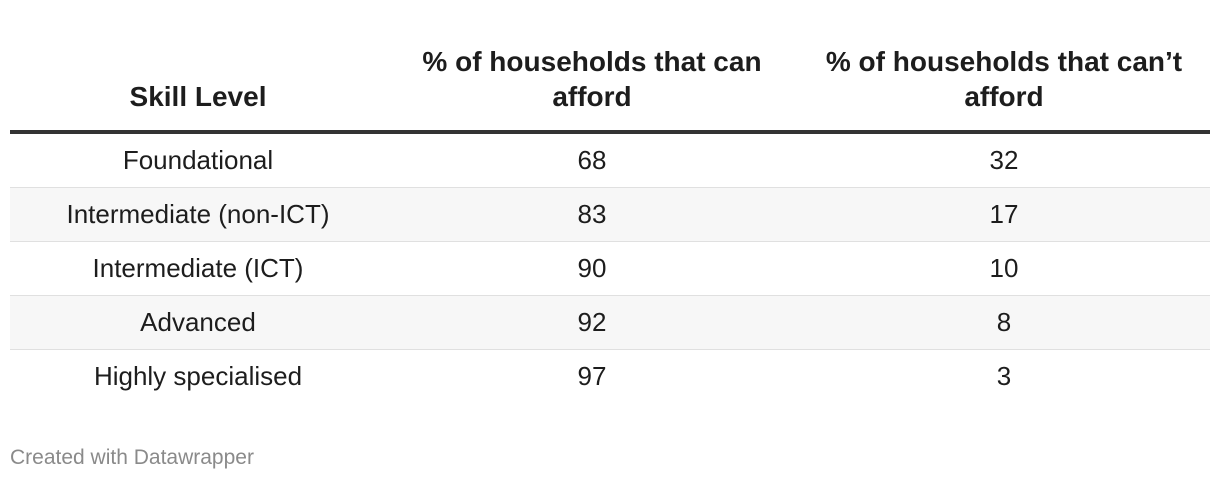 Image resolution: width=1220 pixels, height=482 pixels. Describe the element at coordinates (1004, 214) in the screenshot. I see `cell-cant-afford: 17` at that location.